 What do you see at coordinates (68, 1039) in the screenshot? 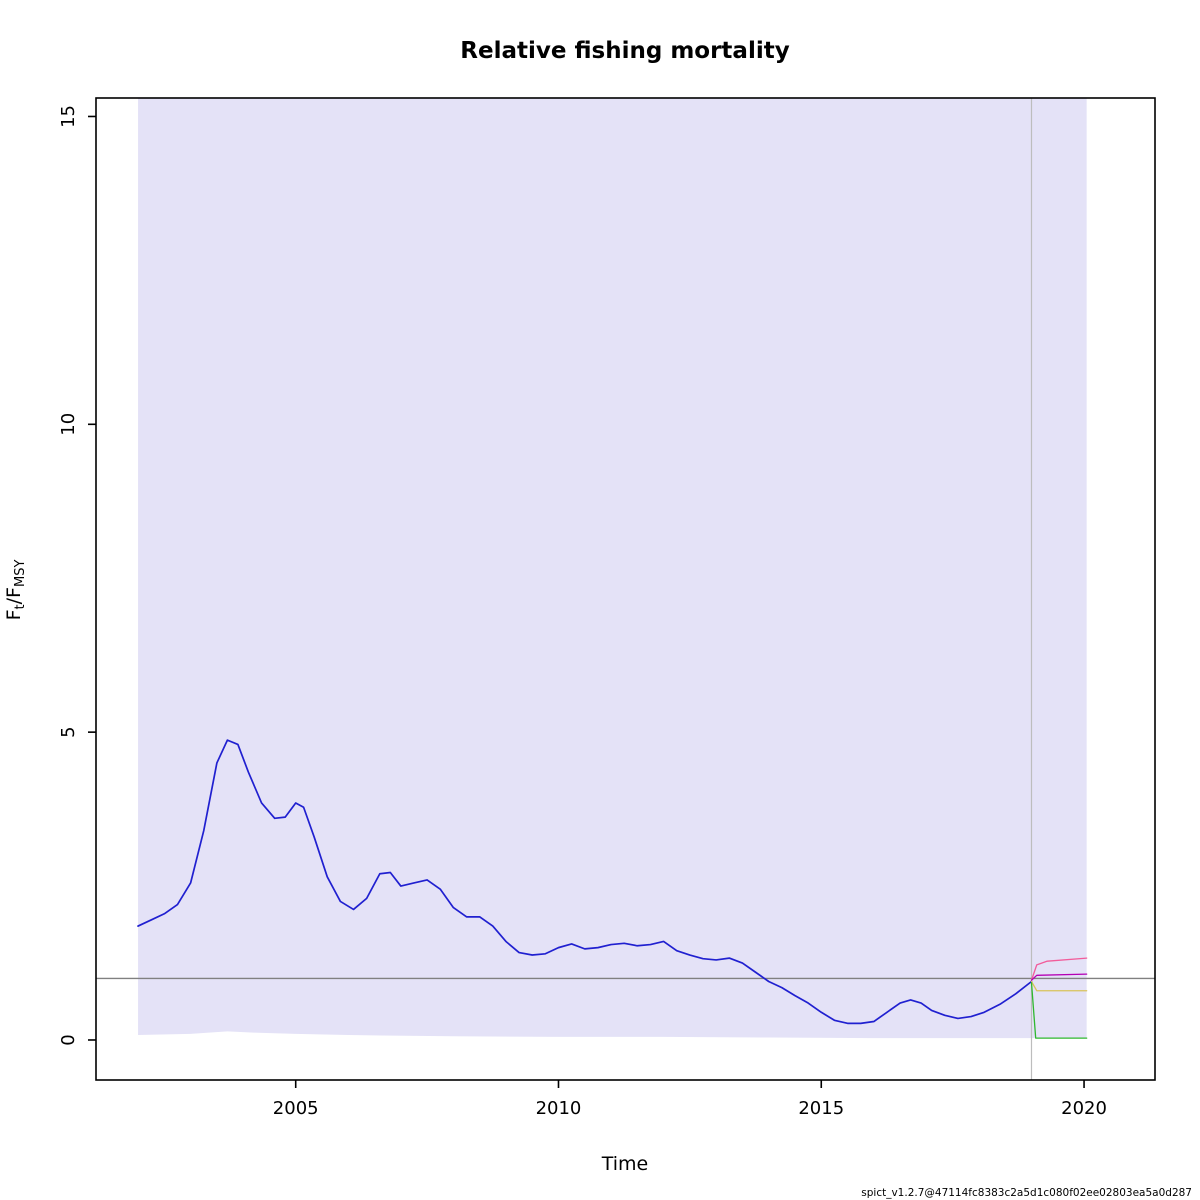
I see `y-tick-label: 0` at bounding box center [68, 1039].